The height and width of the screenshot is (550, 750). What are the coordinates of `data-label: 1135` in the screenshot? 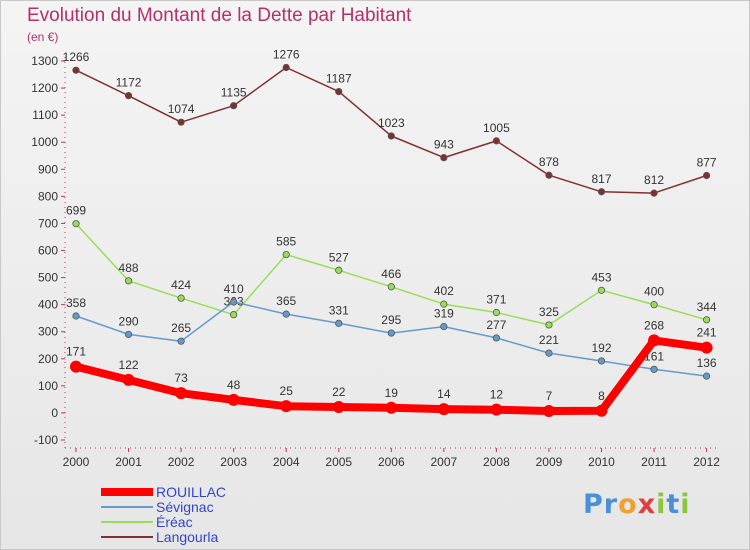 It's located at (234, 93).